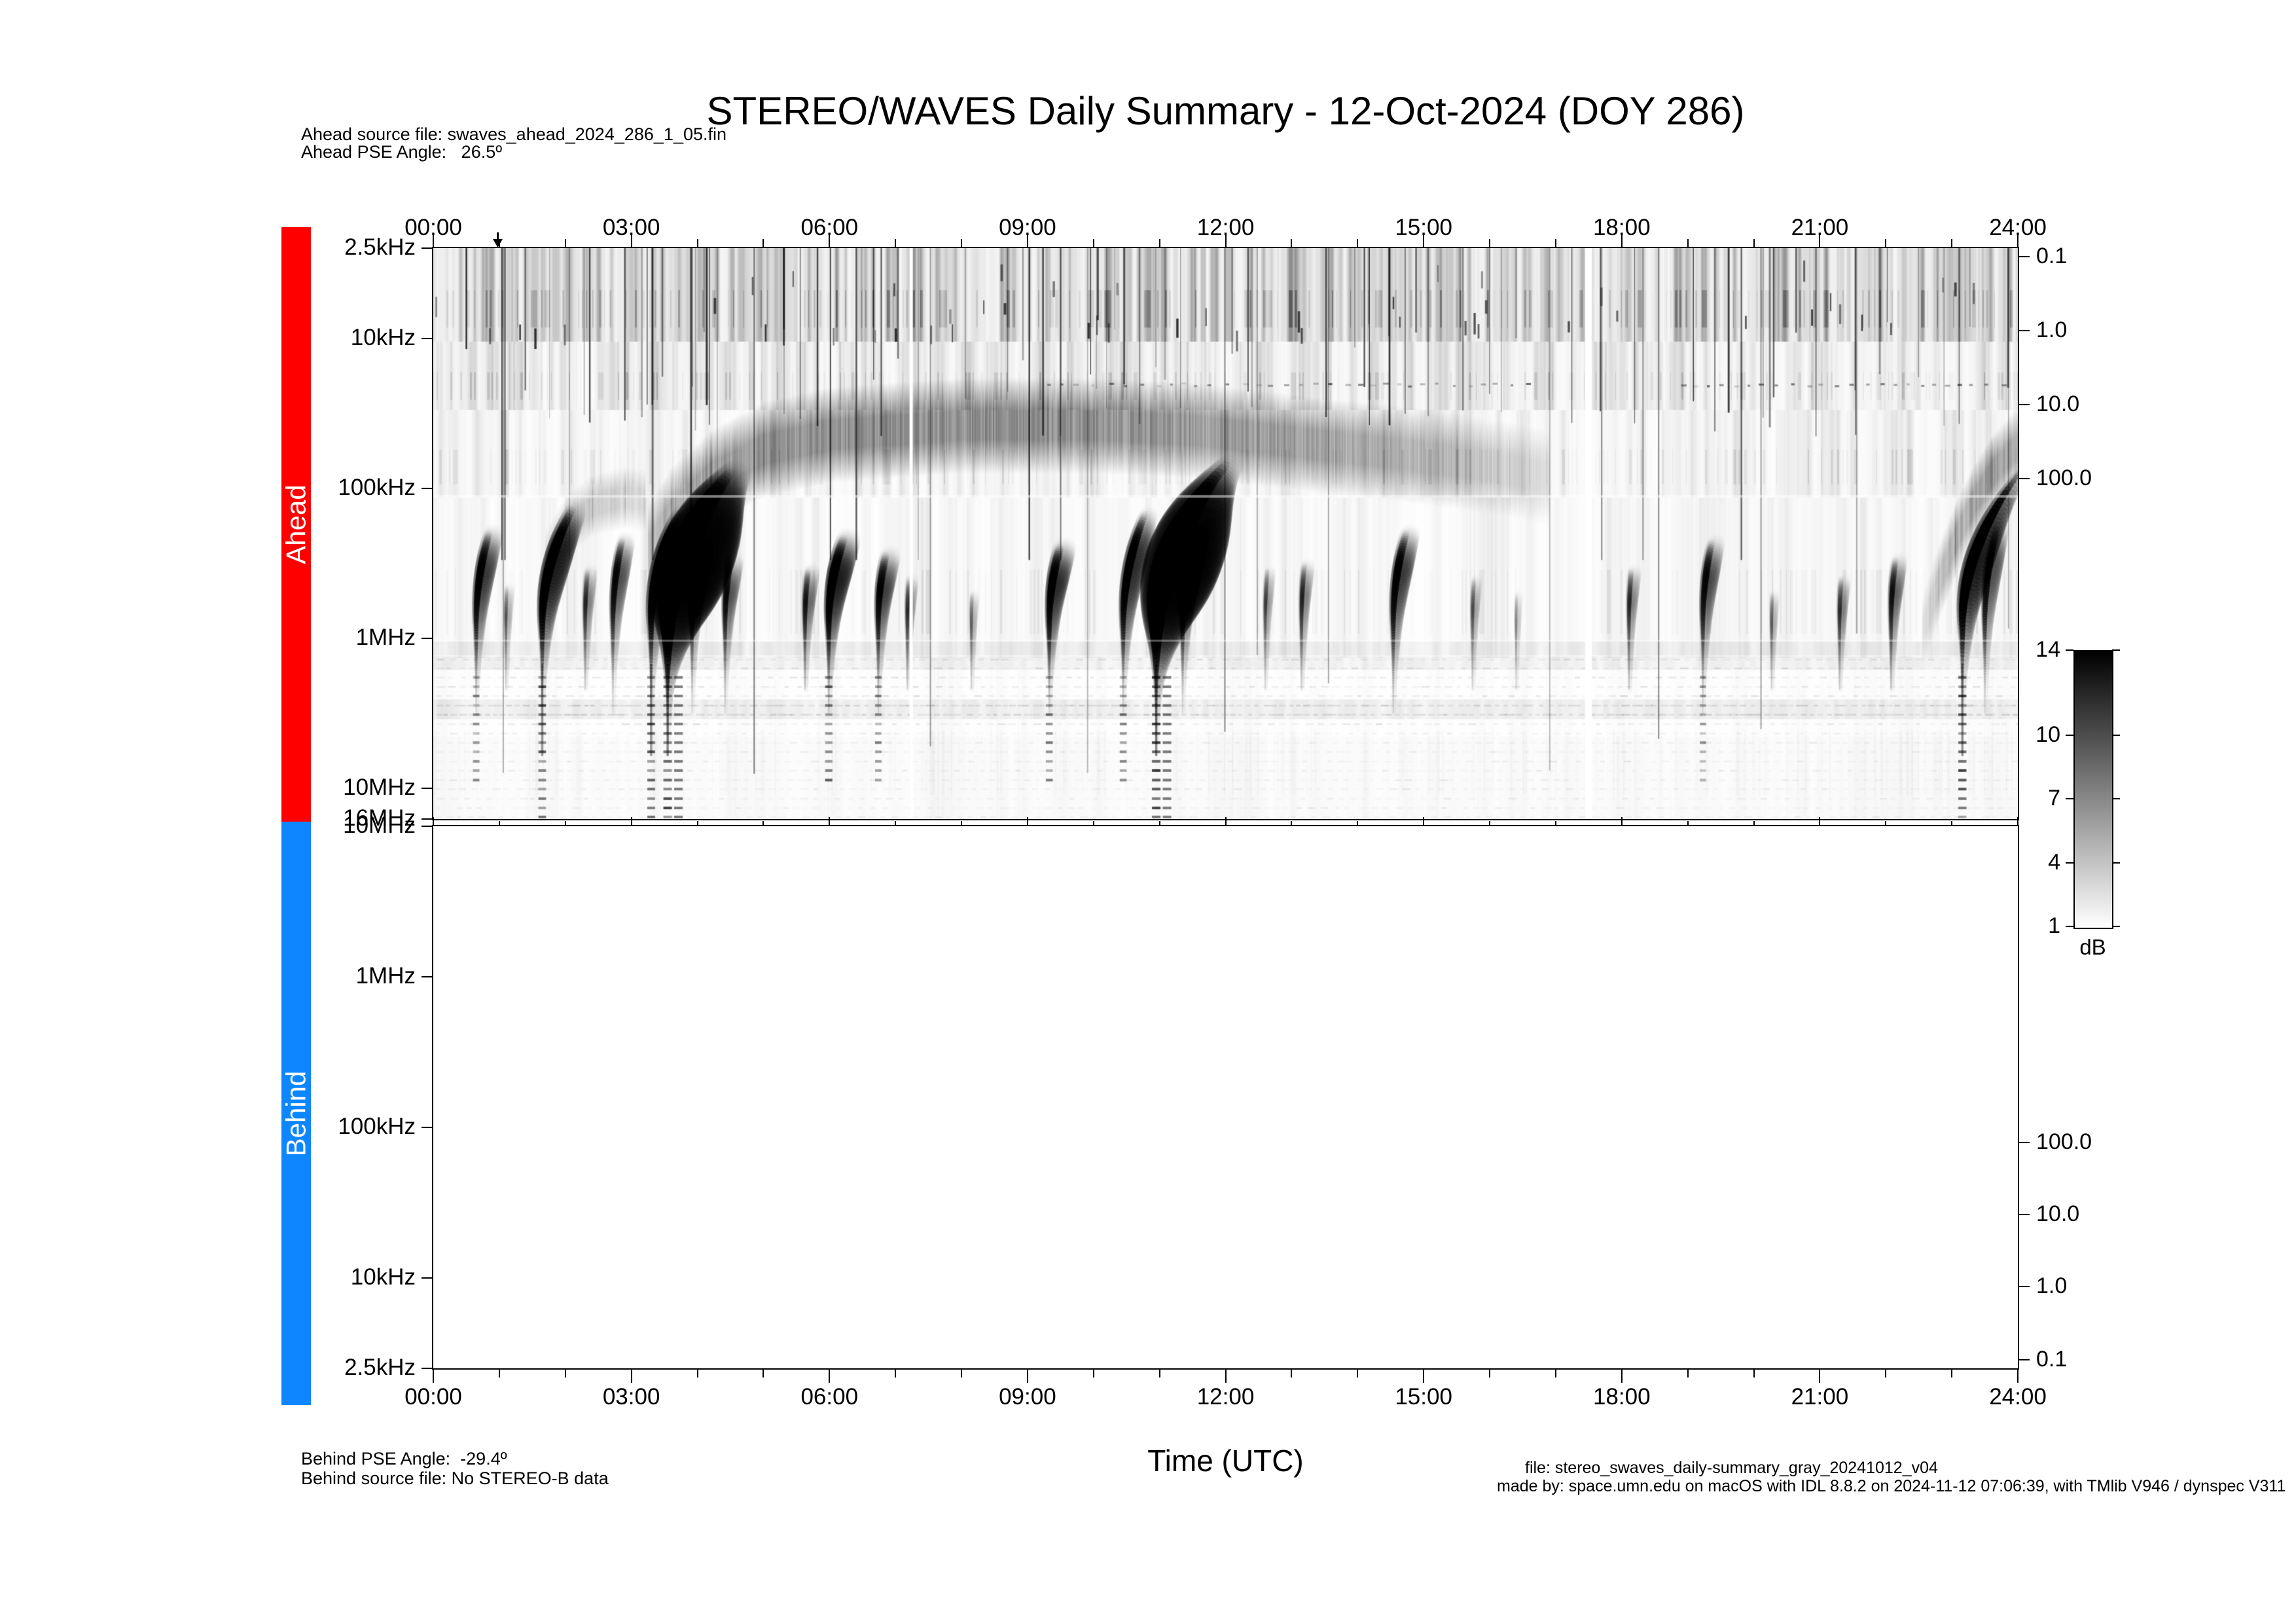  I want to click on freq-label-ahead: 16MHz, so click(379, 818).